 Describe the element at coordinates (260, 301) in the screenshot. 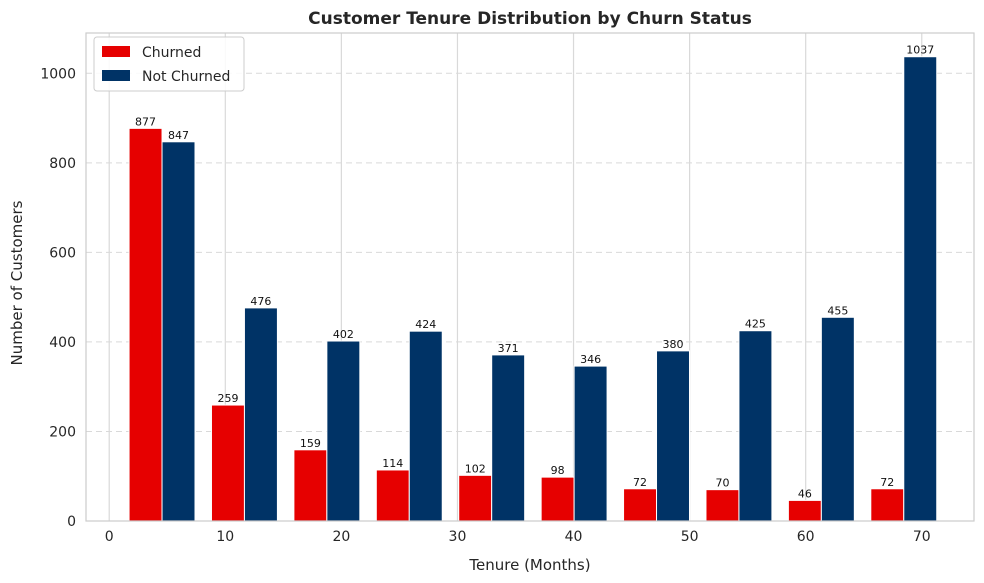

I see `data-label-not-churned: 476` at that location.